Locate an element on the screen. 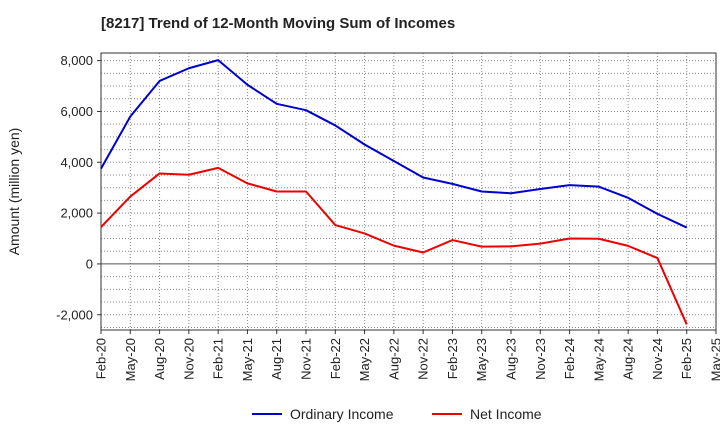  legend-label-net-income: Net Income is located at coordinates (506, 414).